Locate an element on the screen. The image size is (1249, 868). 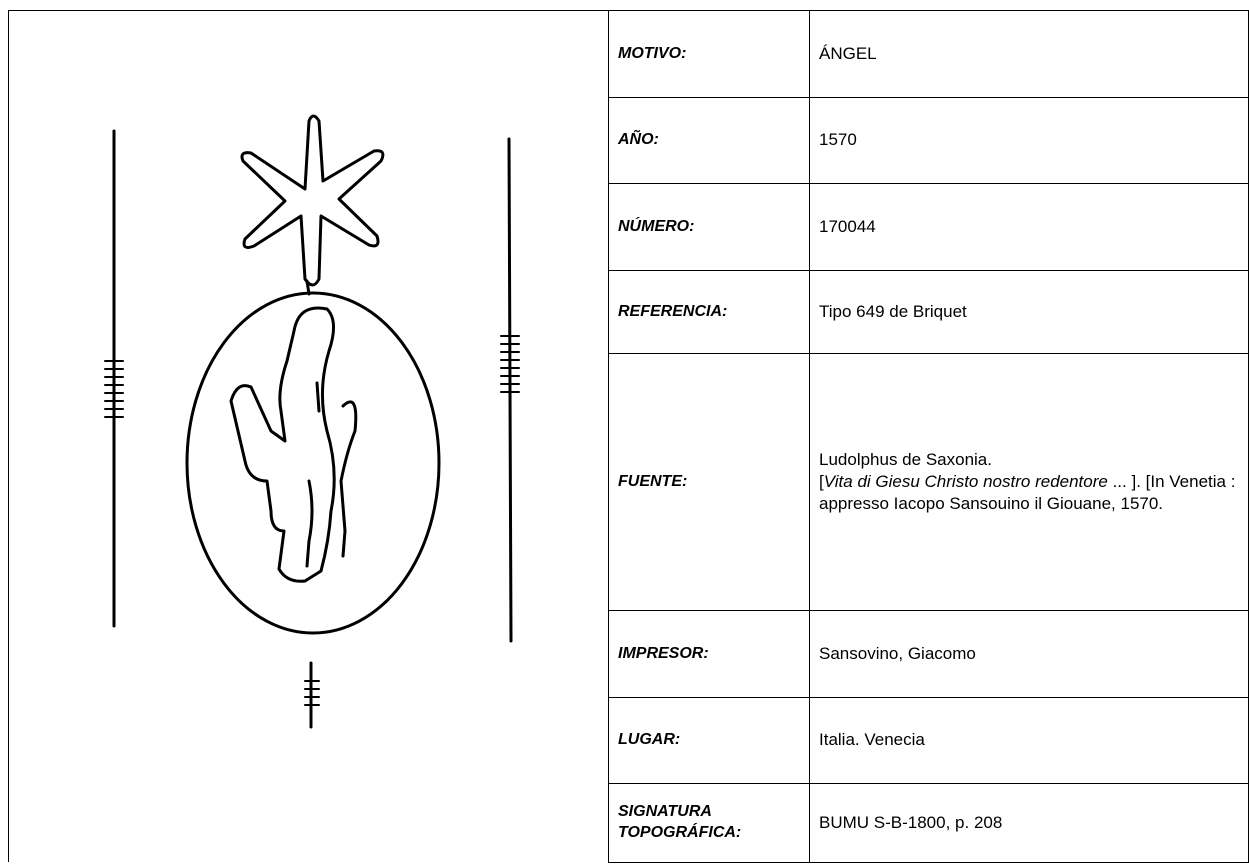
value: 1570 is located at coordinates (1029, 140).